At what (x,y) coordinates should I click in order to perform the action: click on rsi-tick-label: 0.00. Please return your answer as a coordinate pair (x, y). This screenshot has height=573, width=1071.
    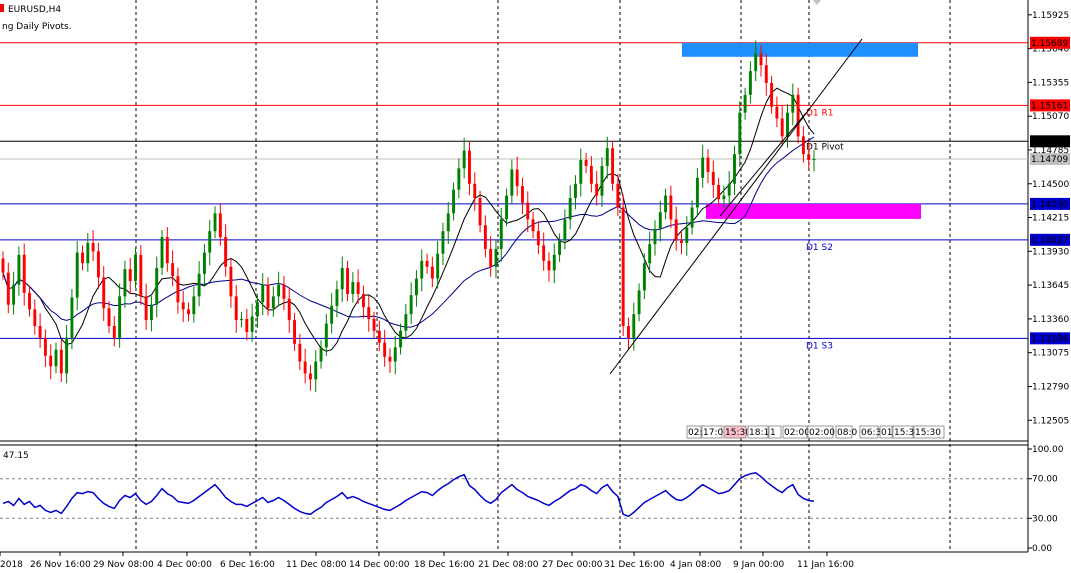
    Looking at the image, I should click on (1042, 549).